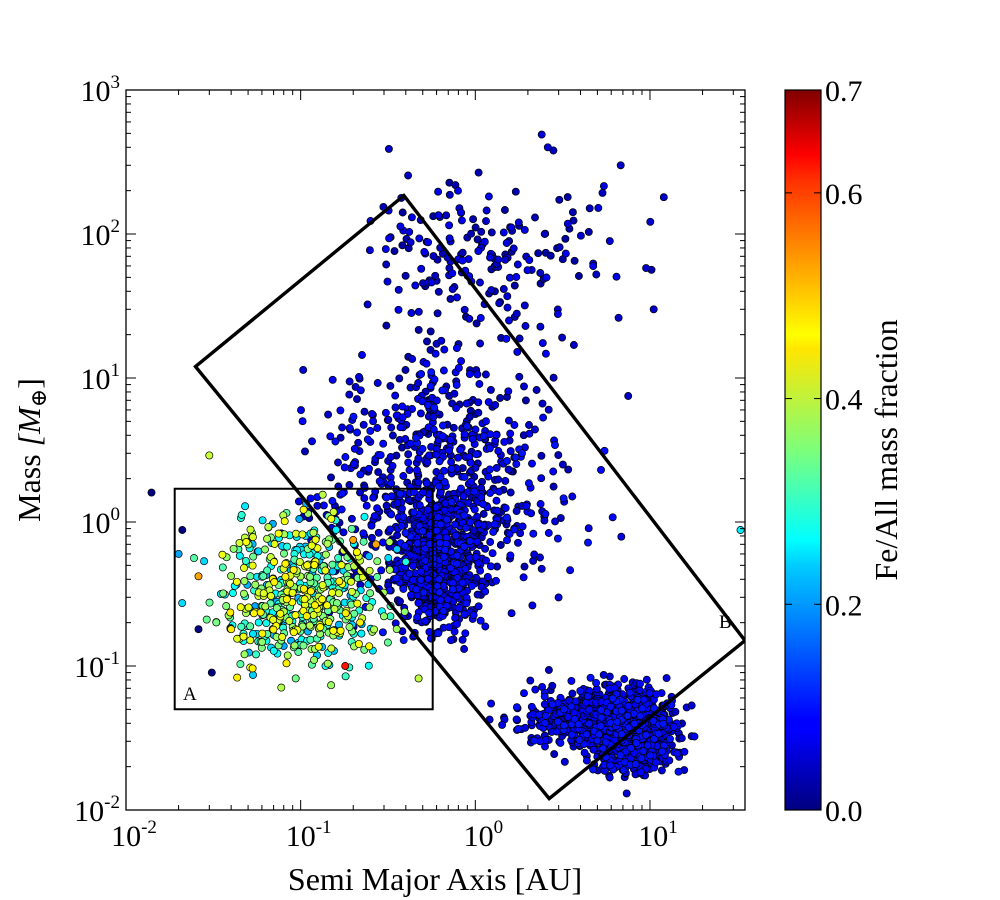 Image resolution: width=1000 pixels, height=900 pixels. What do you see at coordinates (844, 811) in the screenshot?
I see `colorbar-tick-label: 0.0` at bounding box center [844, 811].